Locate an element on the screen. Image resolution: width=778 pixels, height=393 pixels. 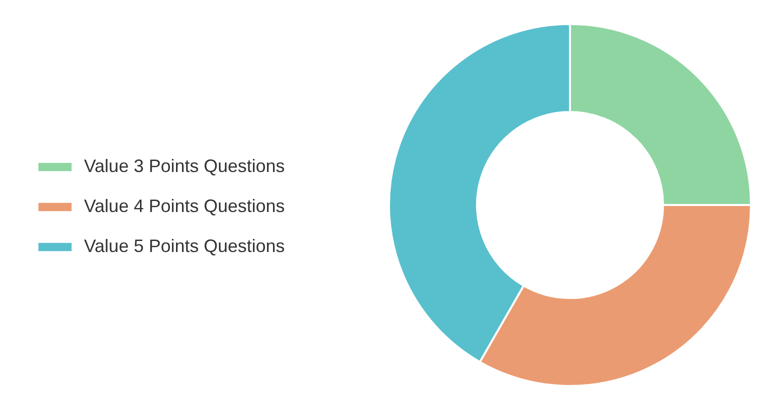
legend-label: Value 5 Points Questions is located at coordinates (184, 246).